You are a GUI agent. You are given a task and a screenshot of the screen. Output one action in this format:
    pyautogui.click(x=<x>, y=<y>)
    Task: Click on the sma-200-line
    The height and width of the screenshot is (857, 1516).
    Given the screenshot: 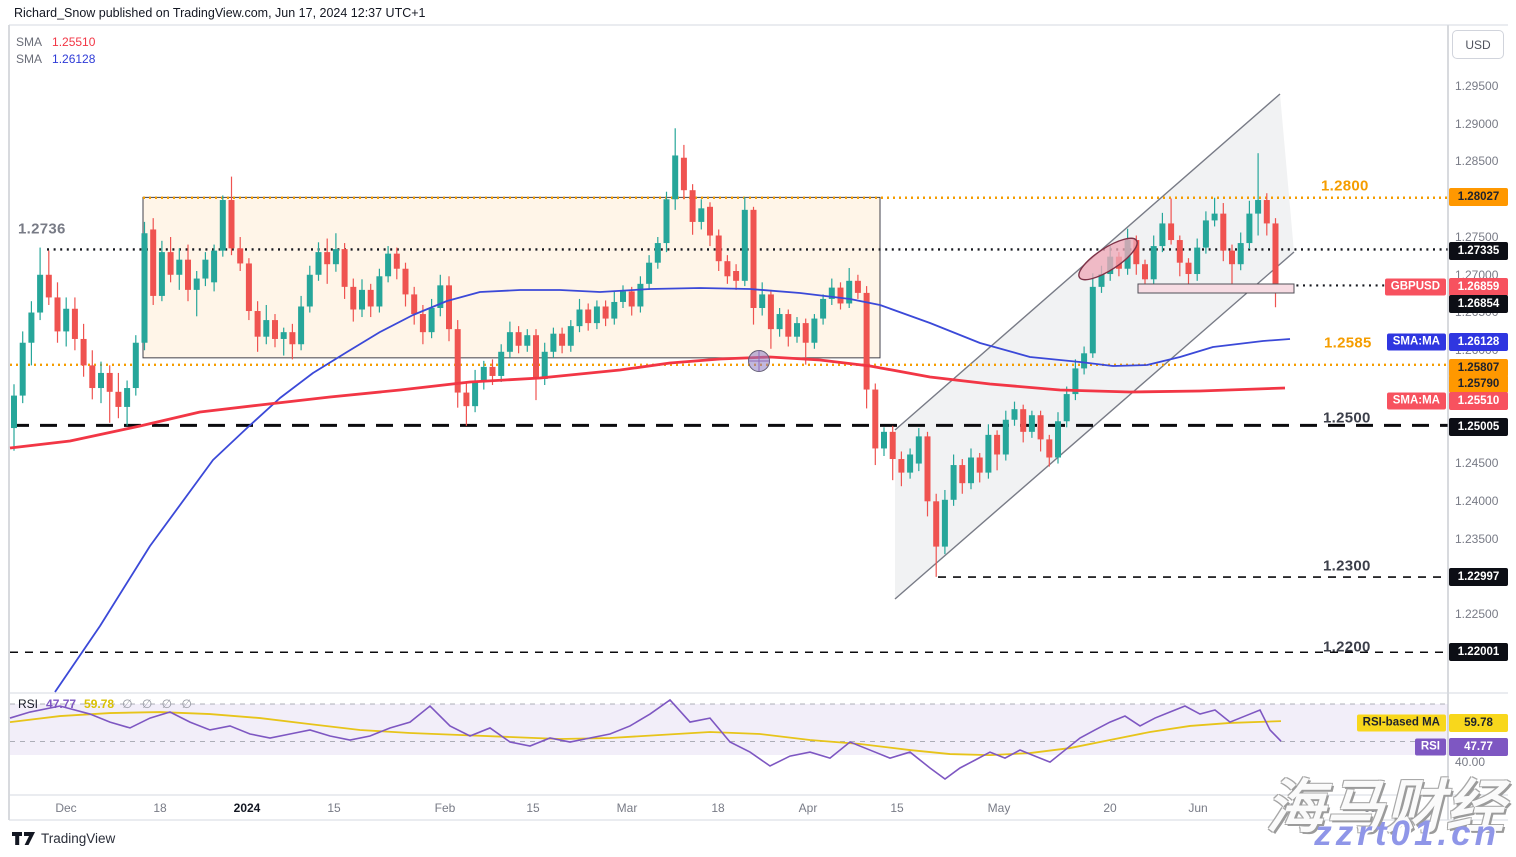 What is the action you would take?
    pyautogui.click(x=647, y=402)
    